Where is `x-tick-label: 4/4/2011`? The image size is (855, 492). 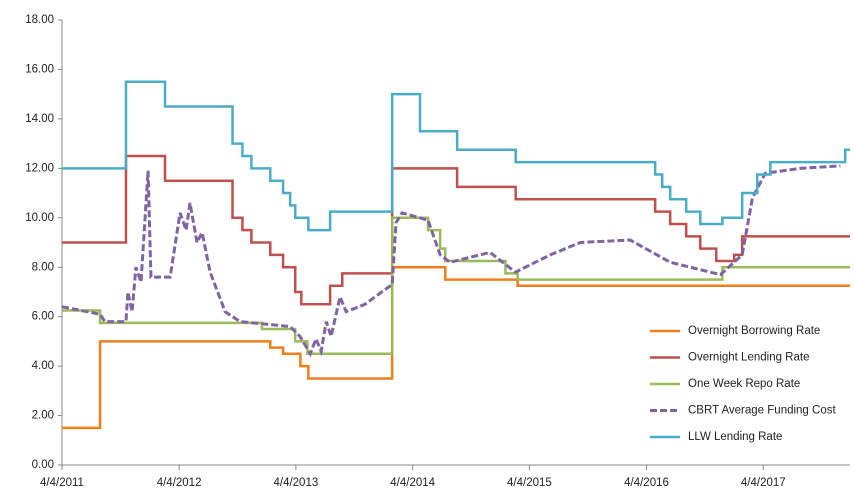
x-tick-label: 4/4/2011 is located at coordinates (62, 483).